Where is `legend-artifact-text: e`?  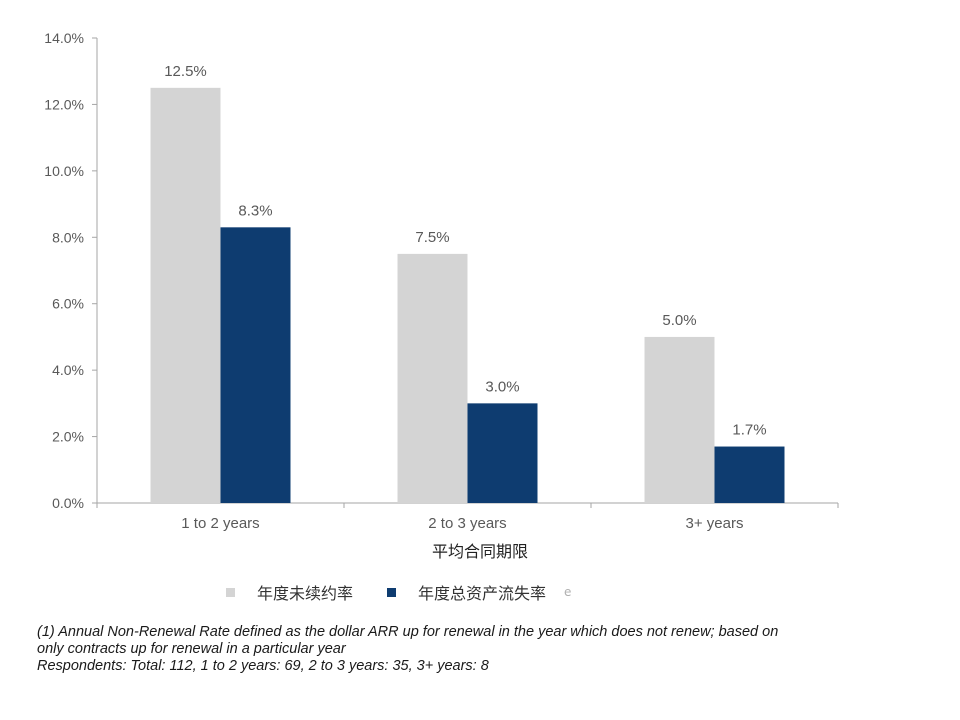
legend-artifact-text: e is located at coordinates (568, 592).